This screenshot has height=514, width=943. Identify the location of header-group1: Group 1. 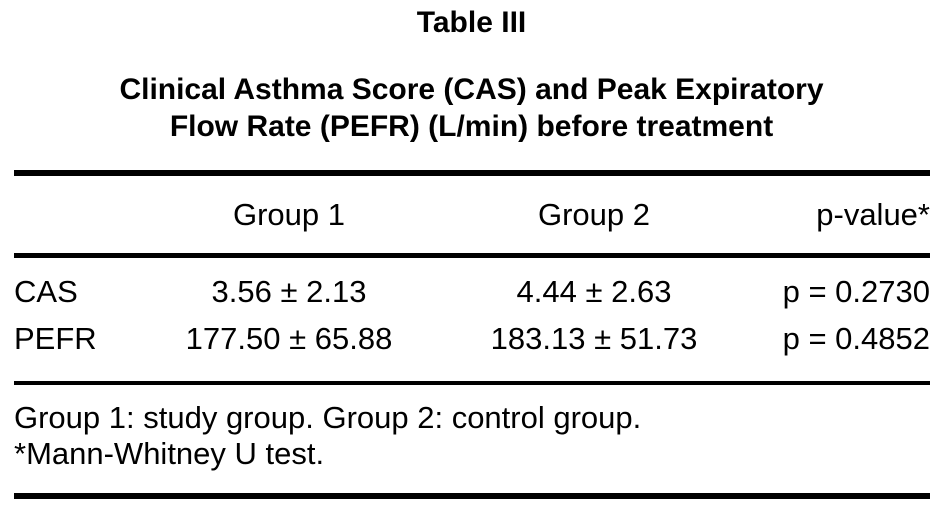
(288, 214).